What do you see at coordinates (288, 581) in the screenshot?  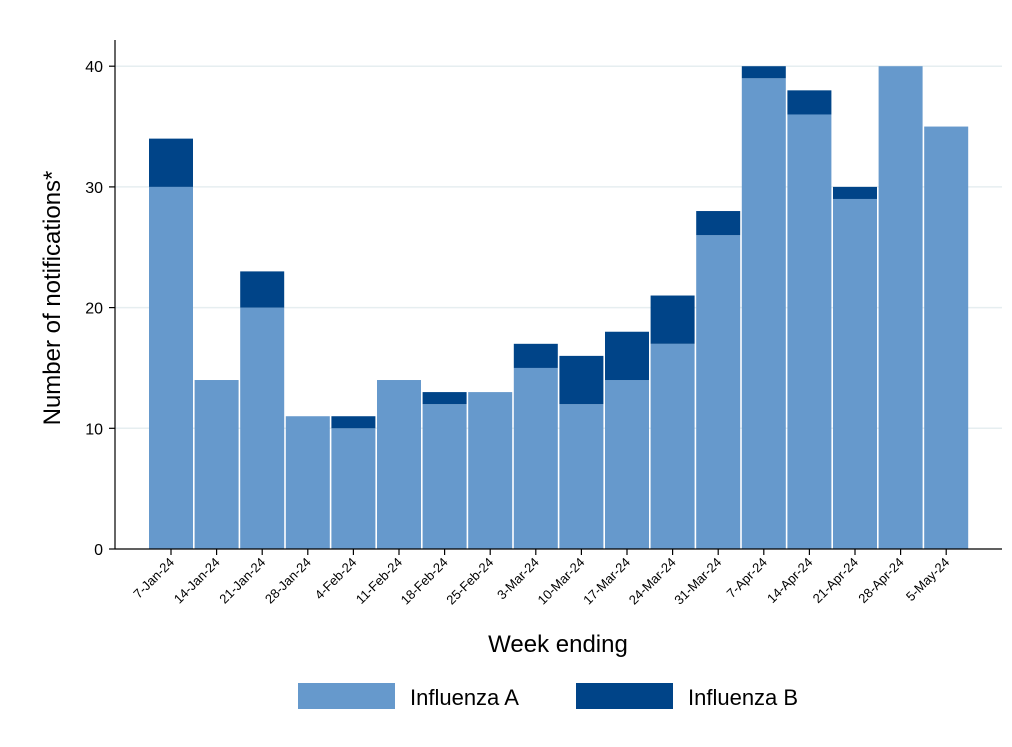 I see `x-tick-label: 28-Jan-24` at bounding box center [288, 581].